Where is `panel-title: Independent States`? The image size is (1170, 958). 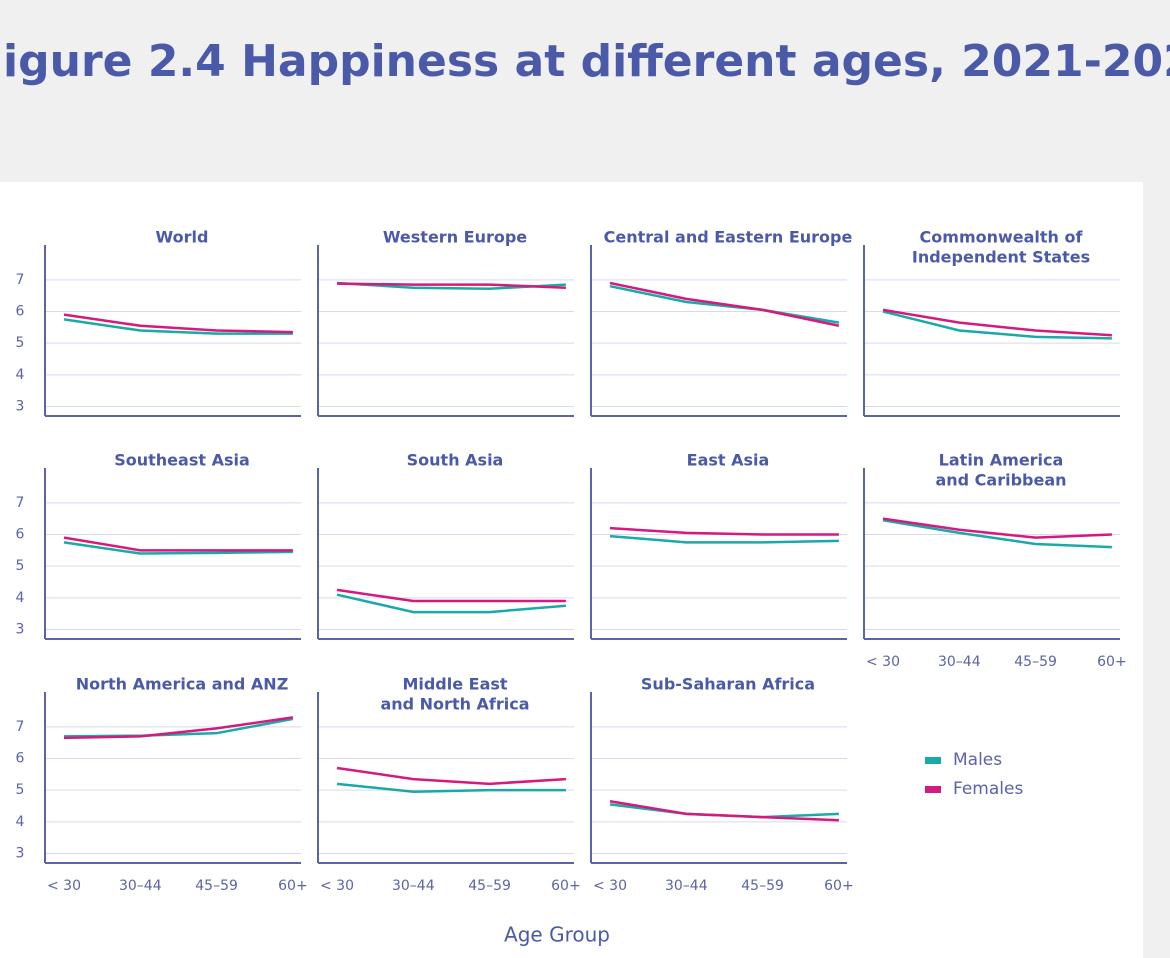 panel-title: Independent States is located at coordinates (1001, 257).